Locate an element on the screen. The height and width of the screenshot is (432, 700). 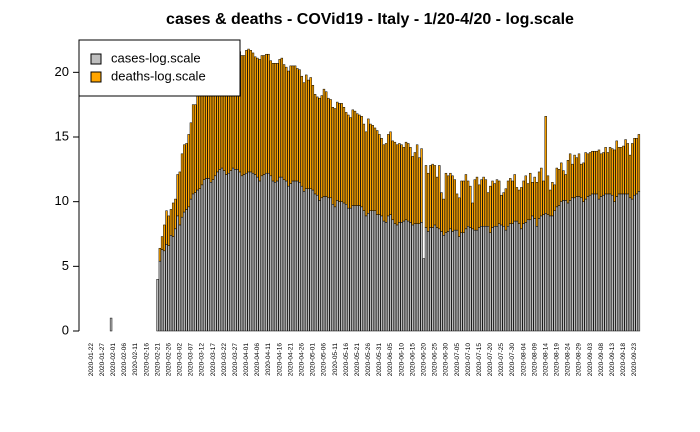
x-tick-label: 2020-05-26 is located at coordinates (368, 360).